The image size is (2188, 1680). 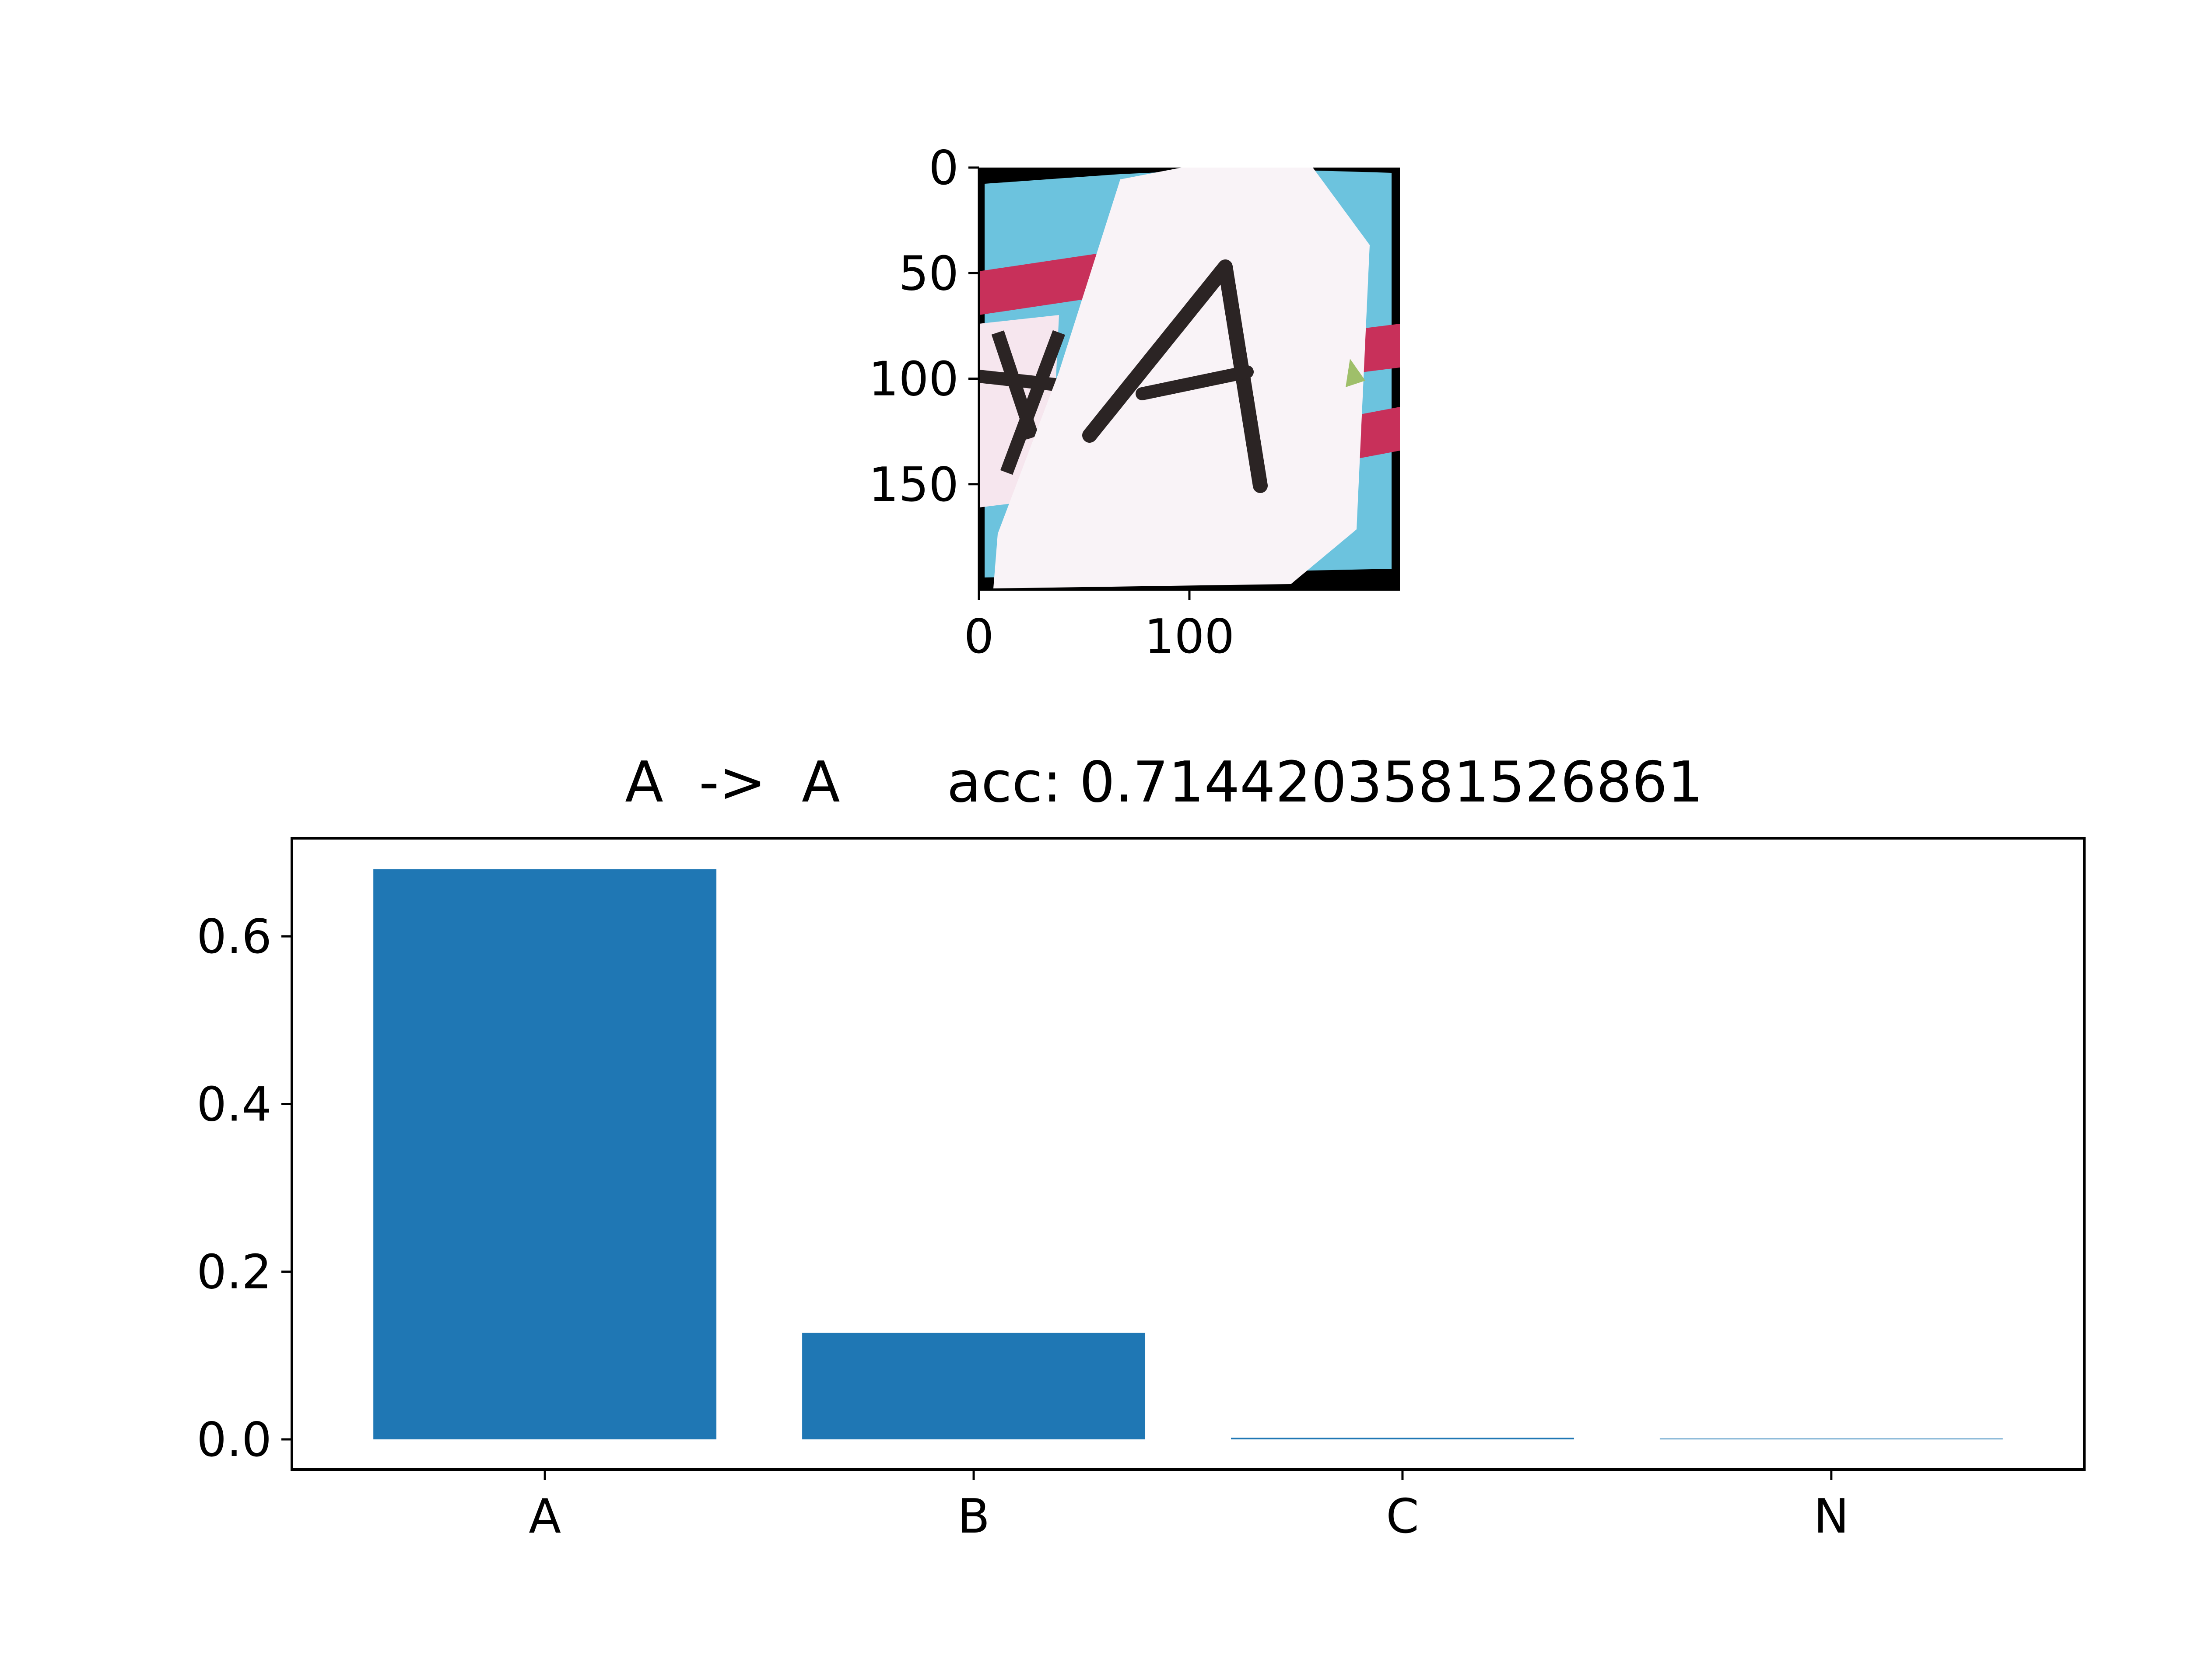 I want to click on image-letter-crossbar, so click(x=1195, y=382).